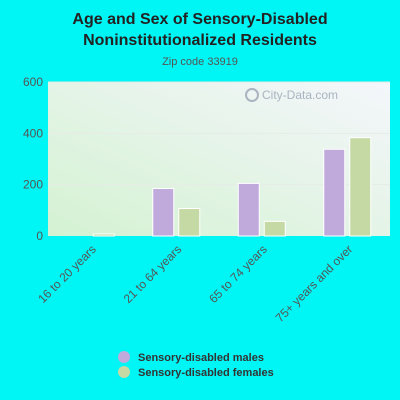  Describe the element at coordinates (238, 274) in the screenshot. I see `x-tick-label: 65 to 74 years` at that location.